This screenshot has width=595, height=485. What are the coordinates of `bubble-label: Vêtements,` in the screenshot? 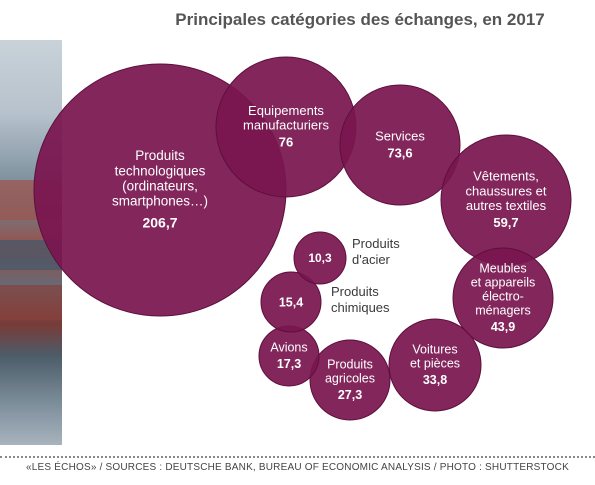 It's located at (506, 176).